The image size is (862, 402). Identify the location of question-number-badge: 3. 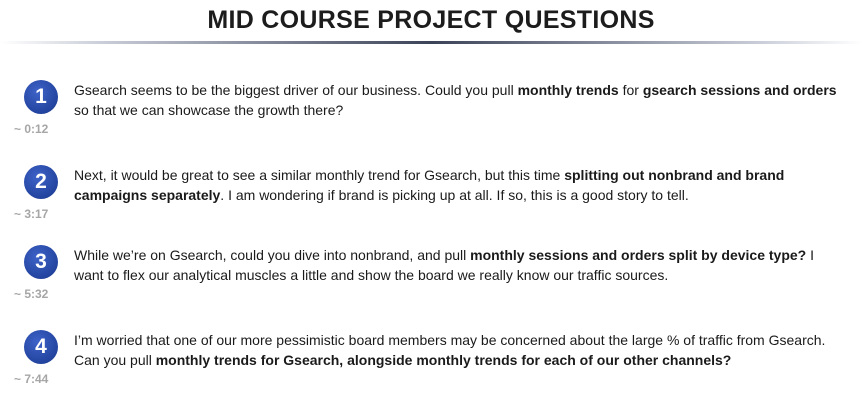
(41, 262).